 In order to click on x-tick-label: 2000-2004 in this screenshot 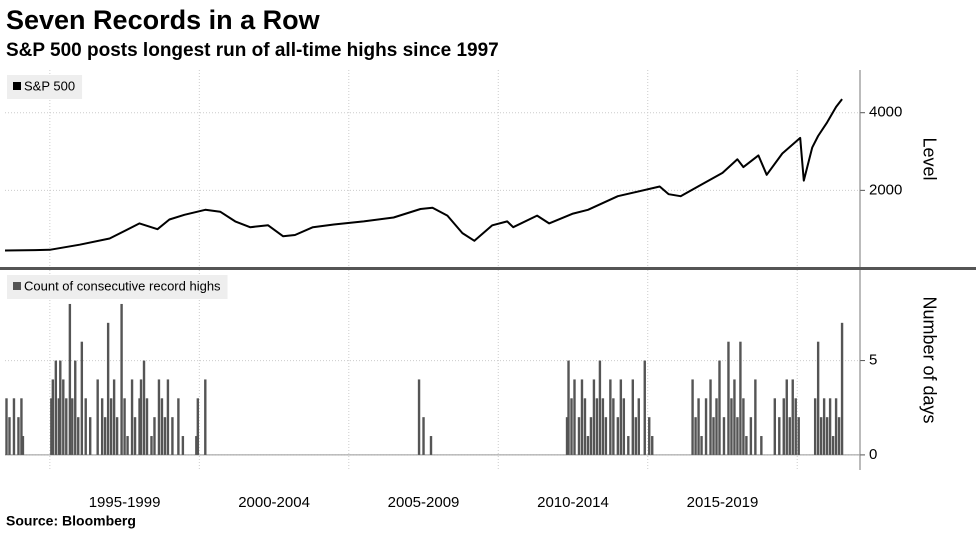, I will do `click(274, 502)`.